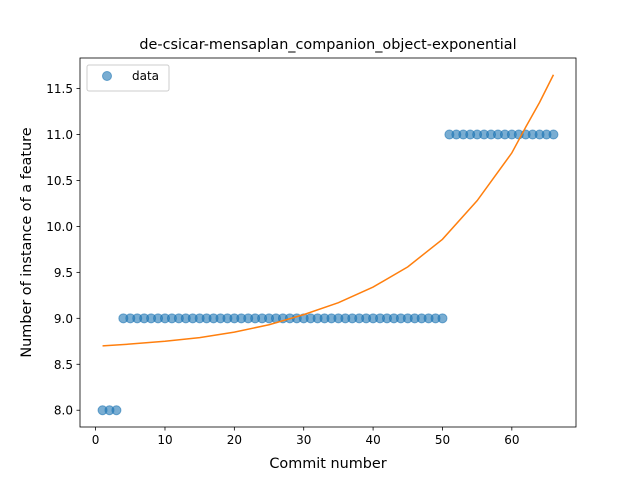 The image size is (640, 480). Describe the element at coordinates (59, 227) in the screenshot. I see `y-tick-label: 10.0` at that location.